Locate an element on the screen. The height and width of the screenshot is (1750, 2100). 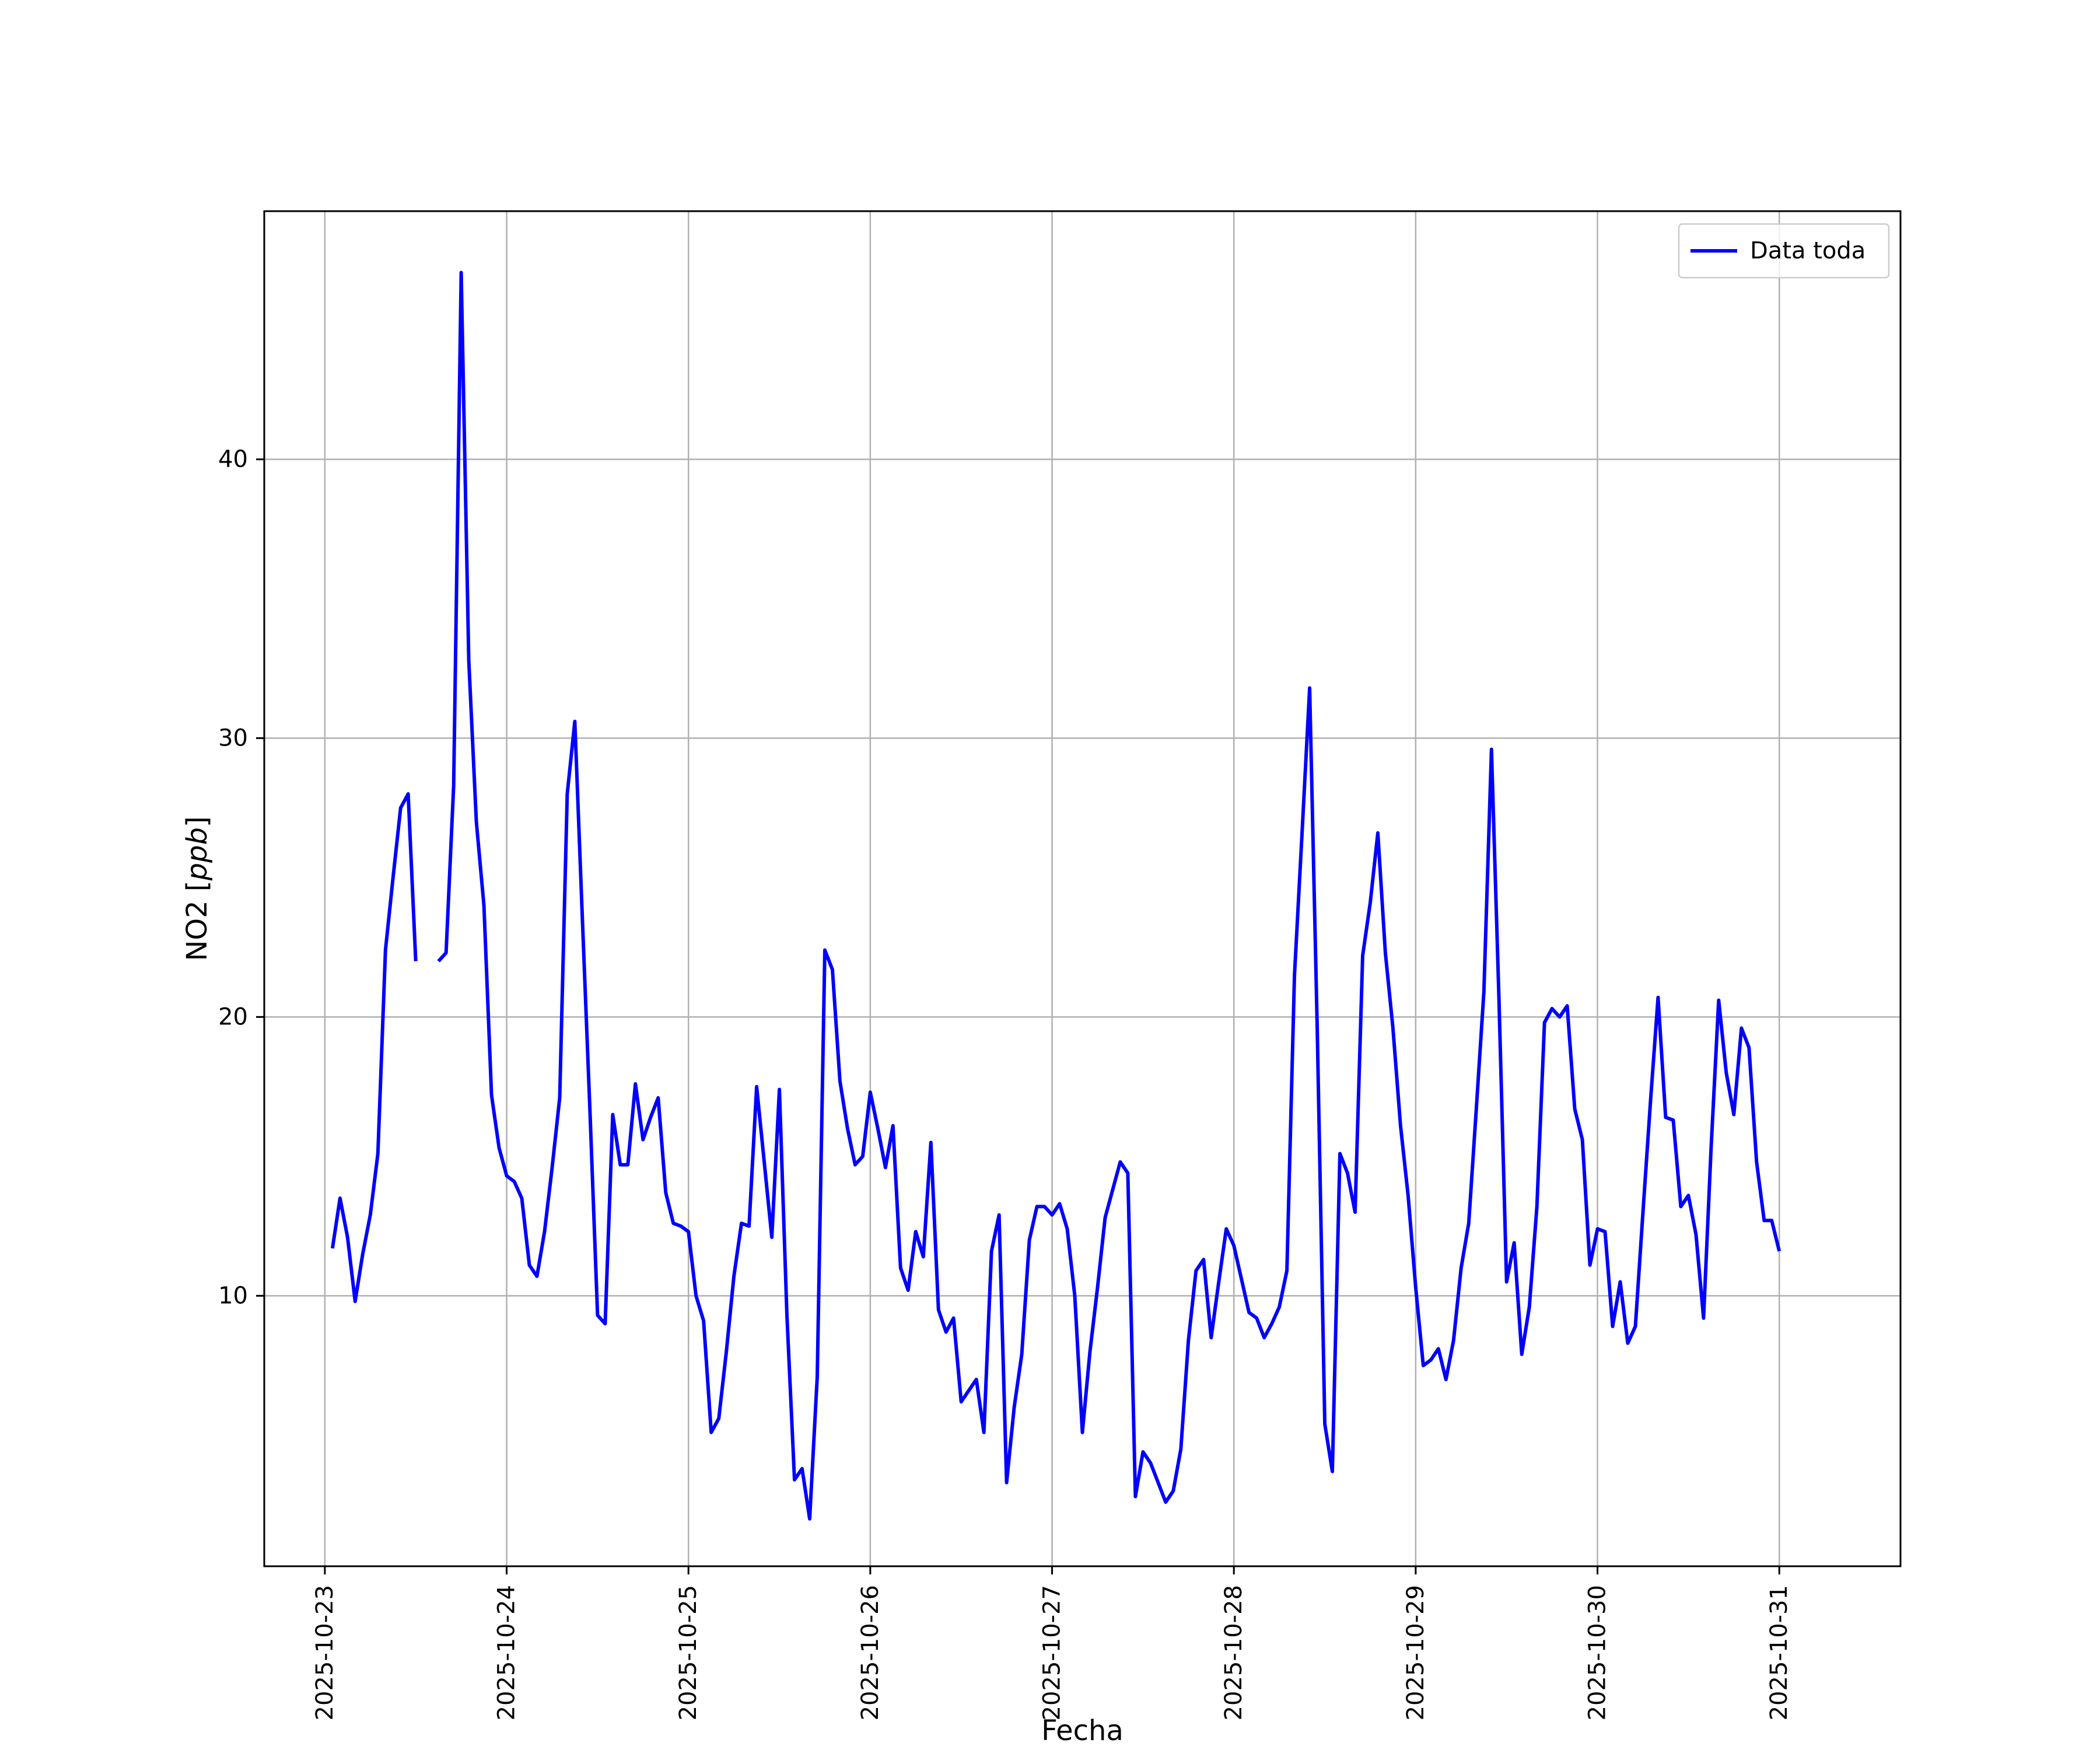
y-axis-label-close: ] is located at coordinates (197, 821).